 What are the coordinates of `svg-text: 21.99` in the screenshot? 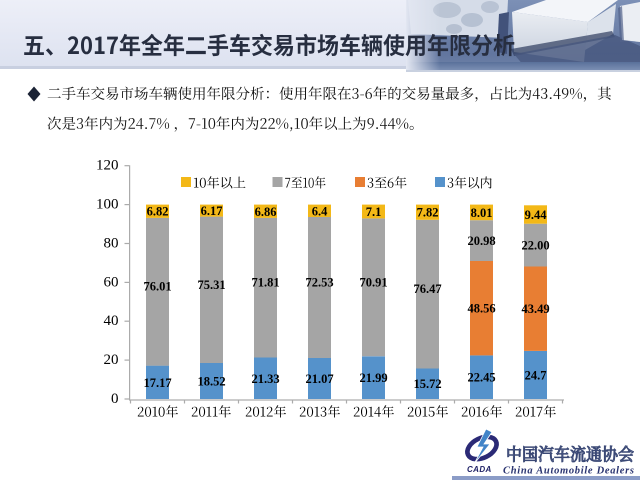 It's located at (373, 378).